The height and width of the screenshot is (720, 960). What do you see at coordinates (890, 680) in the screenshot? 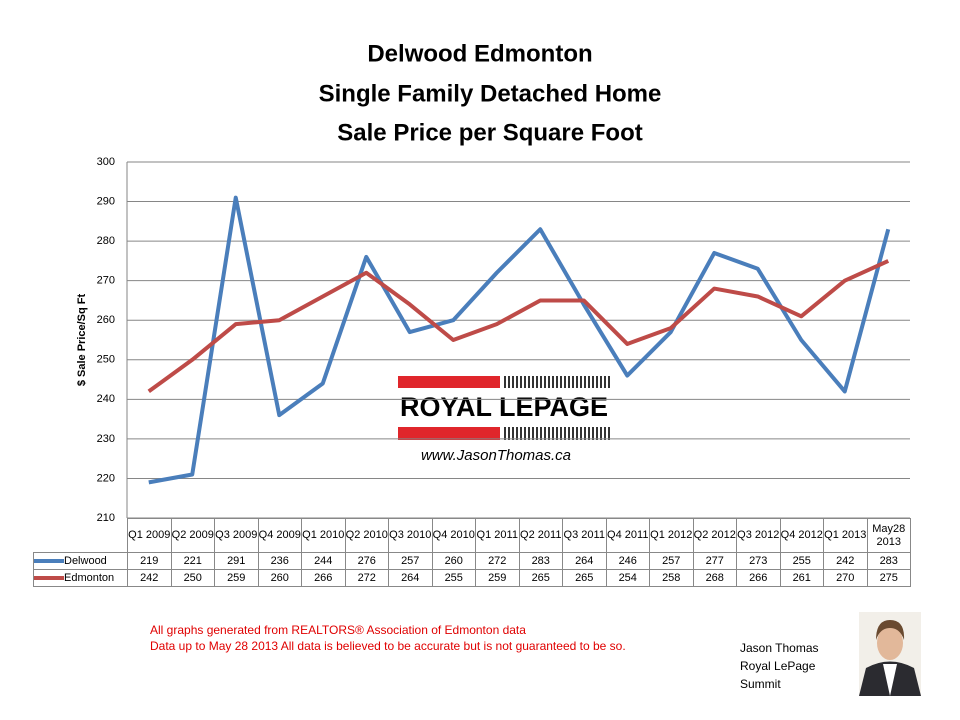
I see `photo-shirt` at bounding box center [890, 680].